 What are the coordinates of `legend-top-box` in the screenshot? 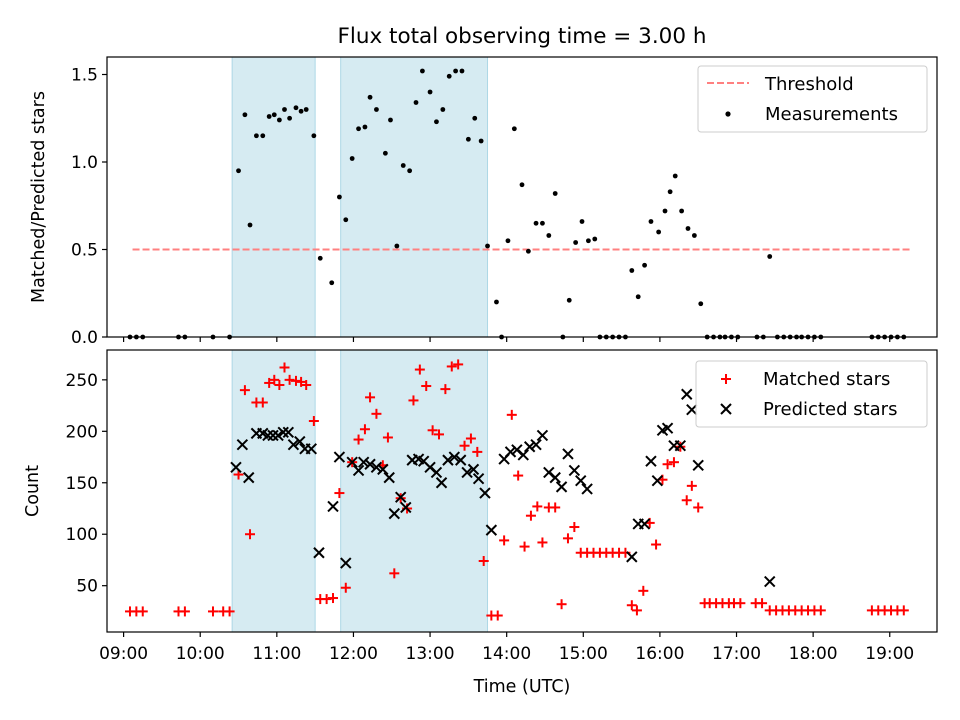 It's located at (812, 99).